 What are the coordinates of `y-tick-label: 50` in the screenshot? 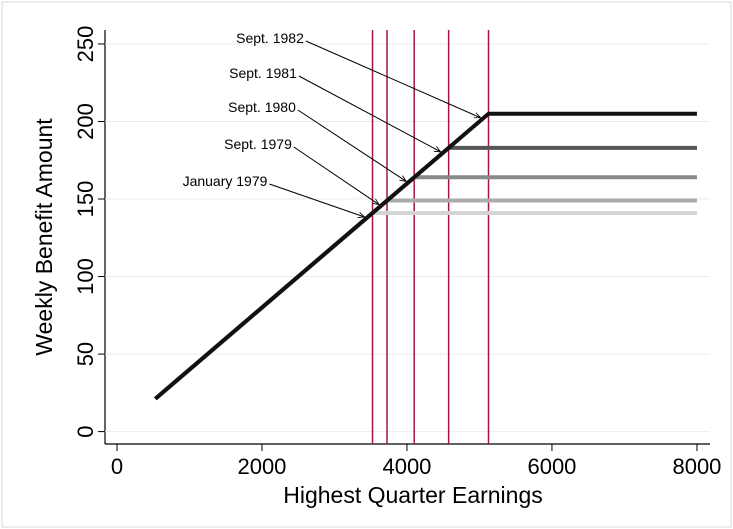 It's located at (85, 354).